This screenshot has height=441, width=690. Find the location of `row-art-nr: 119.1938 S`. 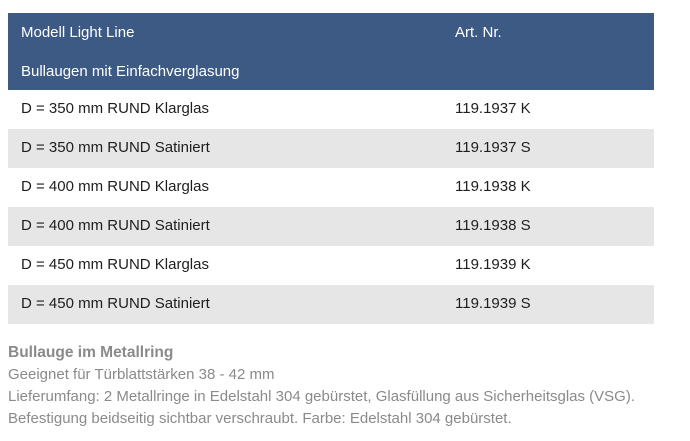

row-art-nr: 119.1938 S is located at coordinates (493, 225).